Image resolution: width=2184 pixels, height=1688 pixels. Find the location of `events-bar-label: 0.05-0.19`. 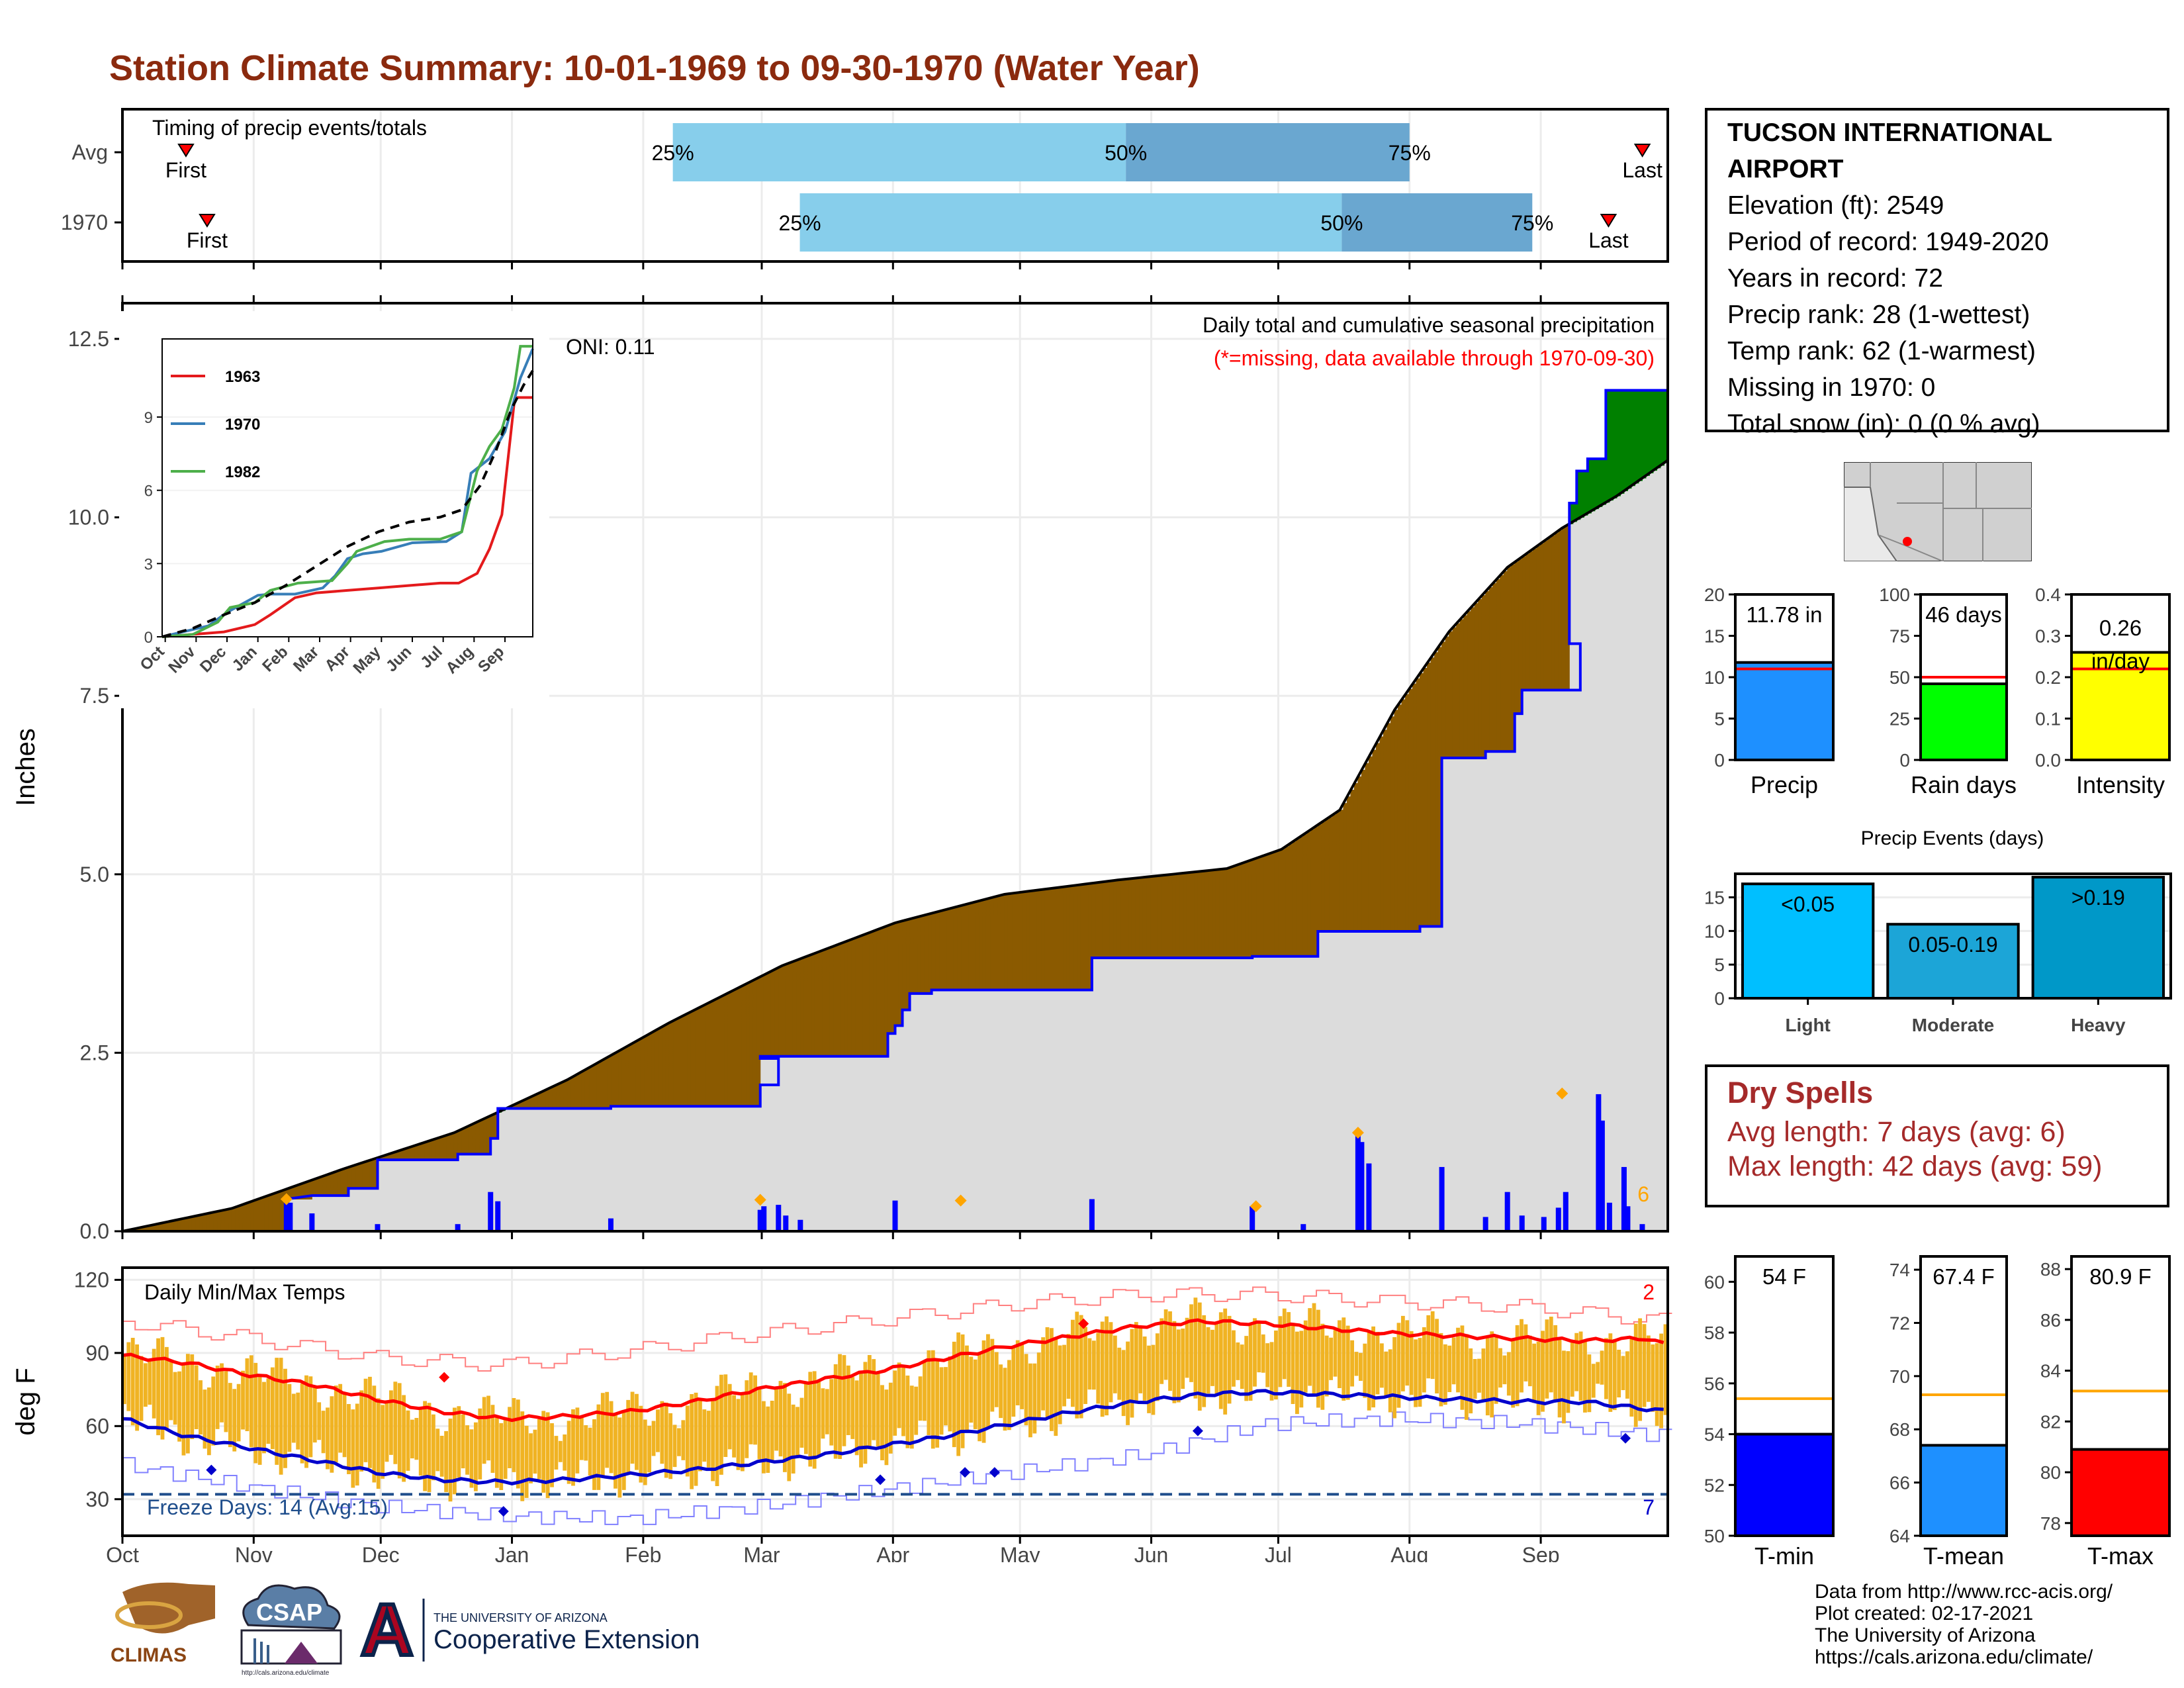

events-bar-label: 0.05-0.19 is located at coordinates (1952, 945).